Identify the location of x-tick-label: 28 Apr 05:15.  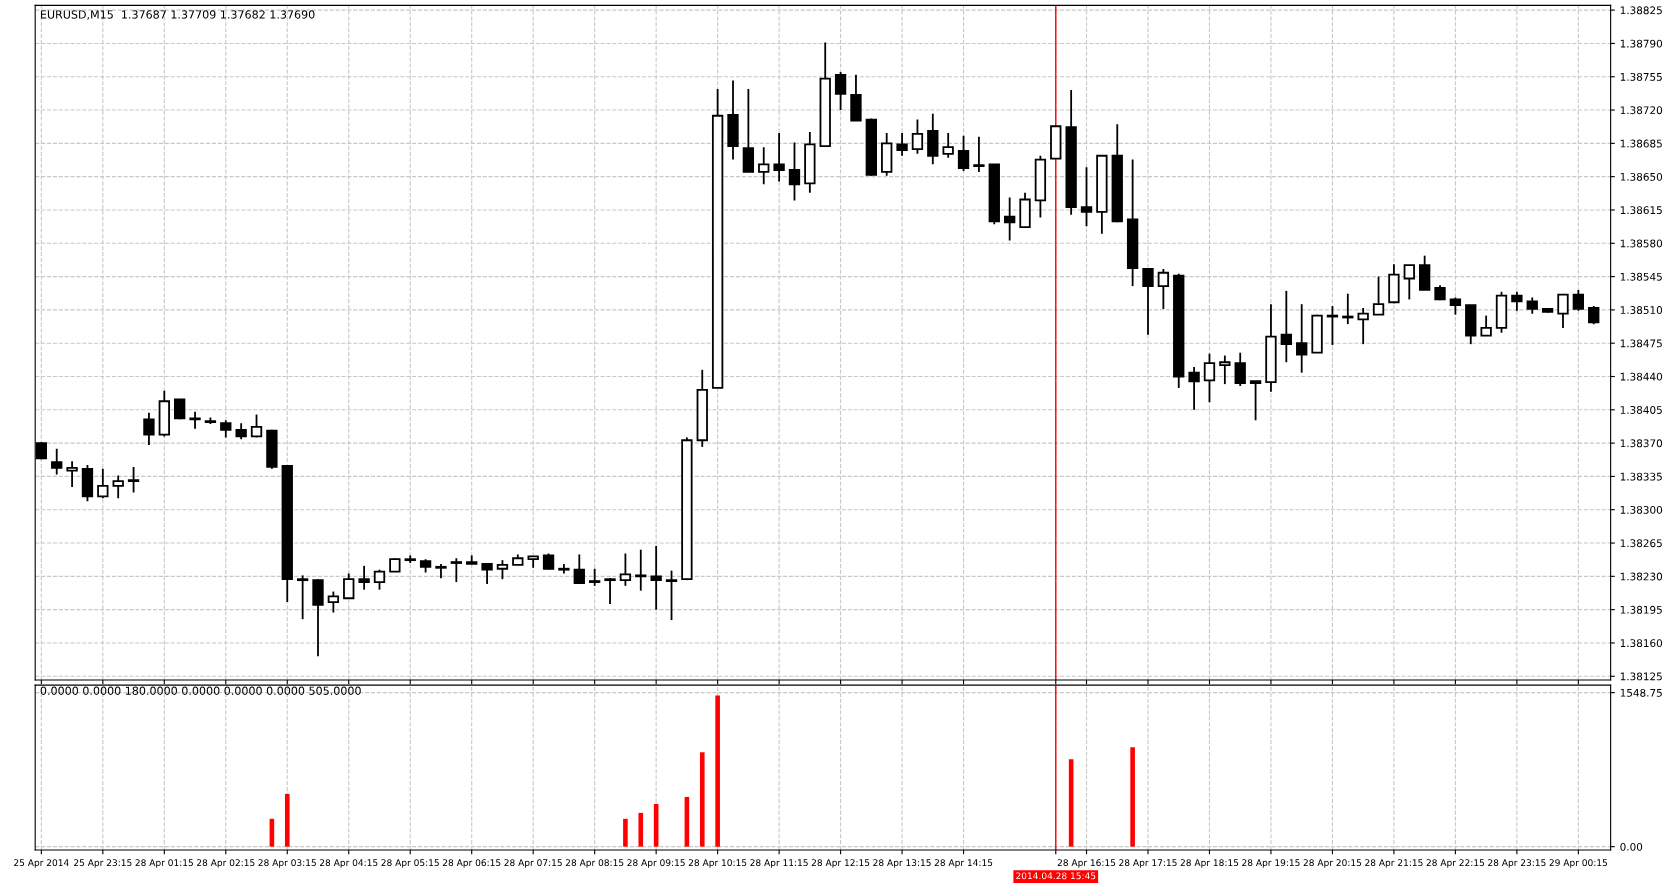
(410, 863).